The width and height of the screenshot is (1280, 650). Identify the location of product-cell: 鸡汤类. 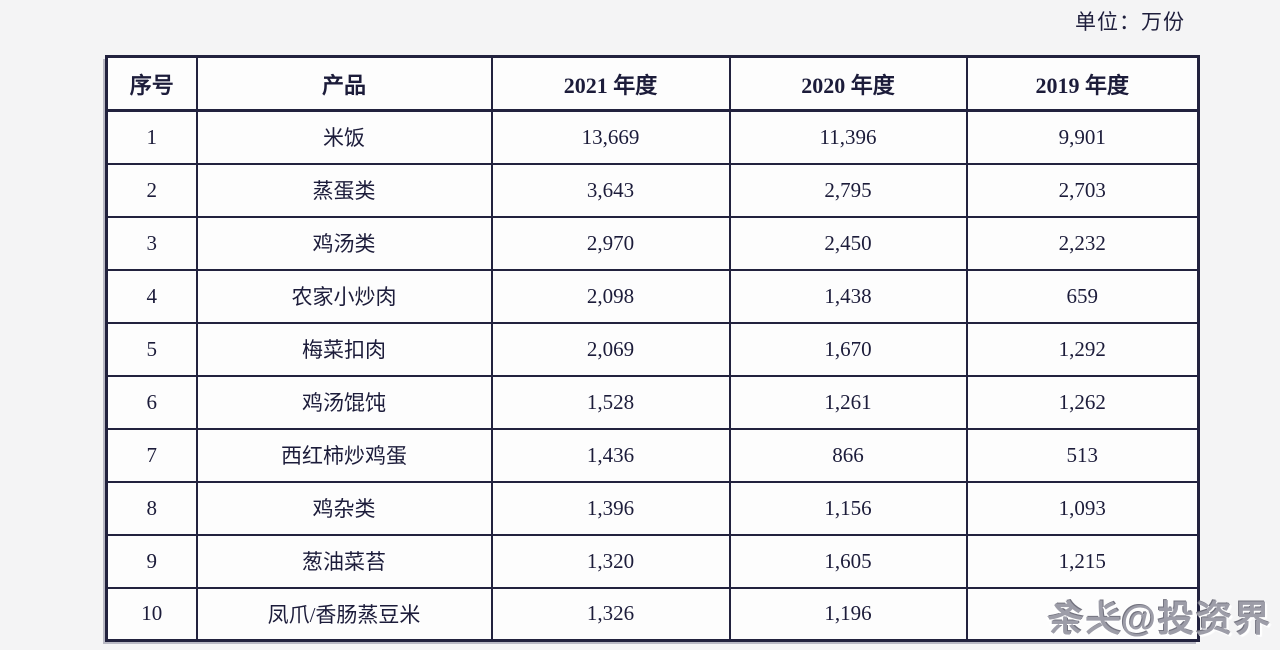
(344, 243).